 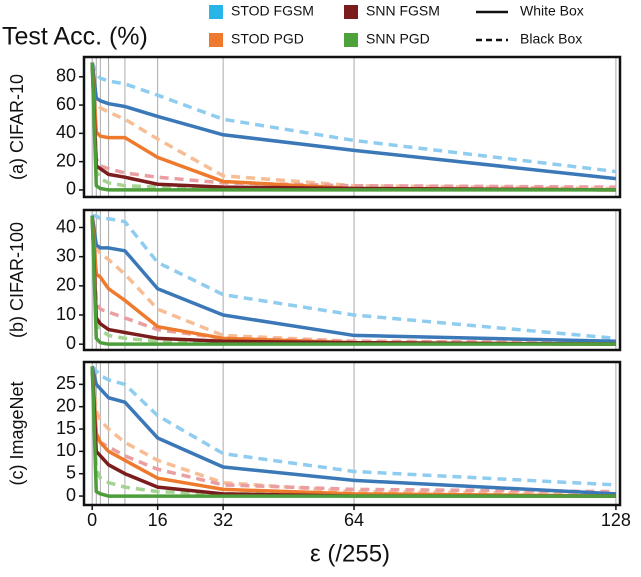 What do you see at coordinates (17, 433) in the screenshot?
I see `panel-label: (c) ImageNet` at bounding box center [17, 433].